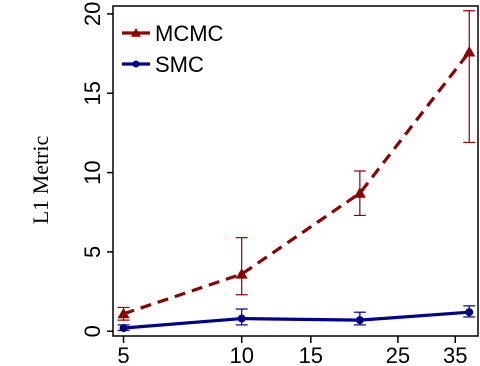 Image resolution: width=480 pixels, height=366 pixels. I want to click on series-line, so click(296, 320).